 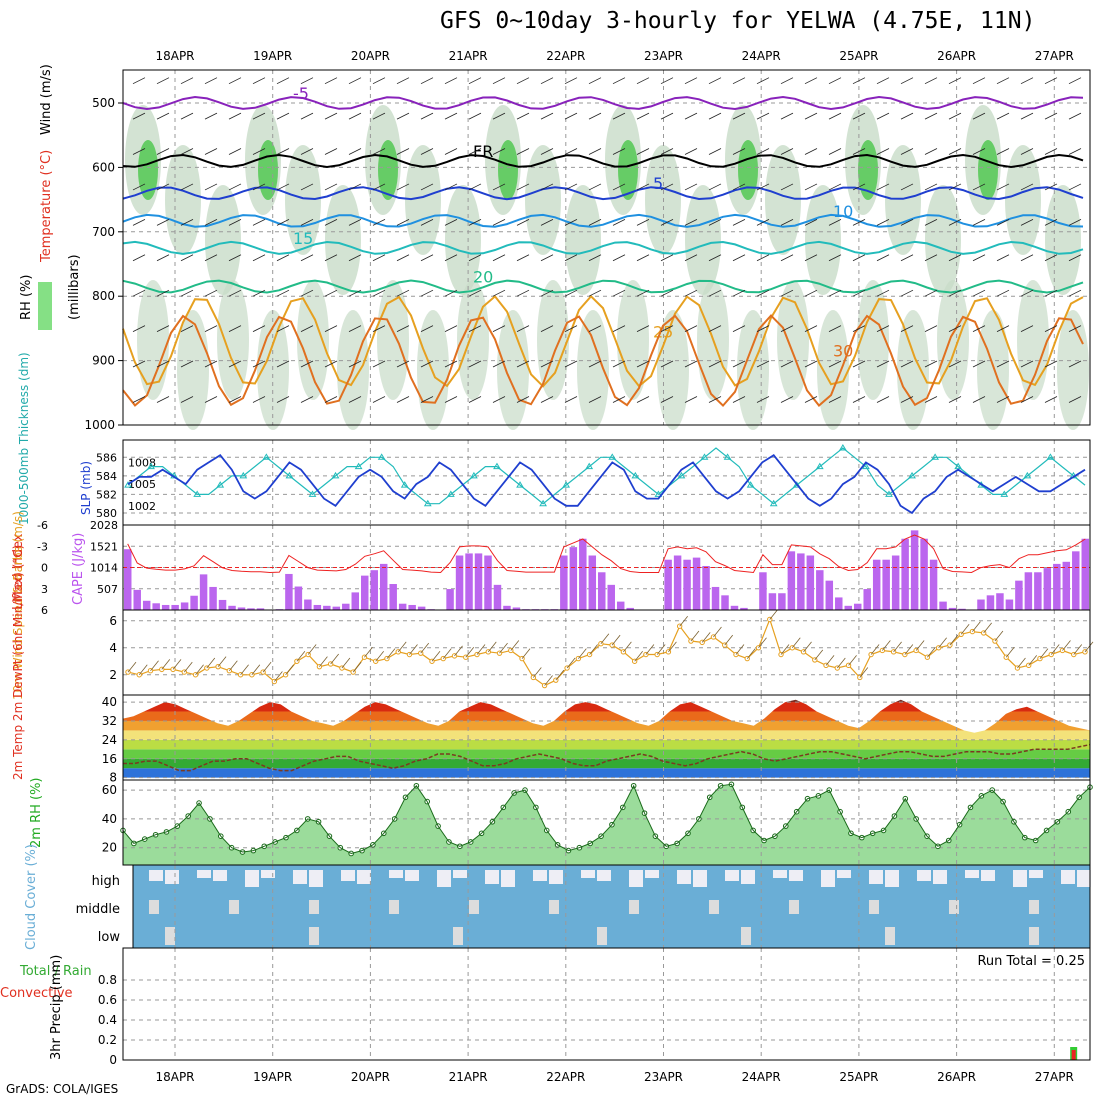 I want to click on pressure-tick-label: 700, so click(x=103, y=232).